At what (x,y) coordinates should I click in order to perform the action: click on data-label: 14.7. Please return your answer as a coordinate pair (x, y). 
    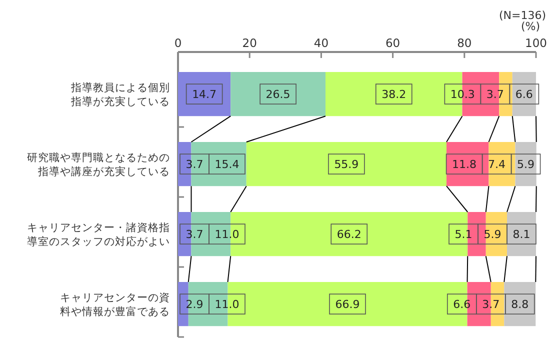
    Looking at the image, I should click on (204, 95).